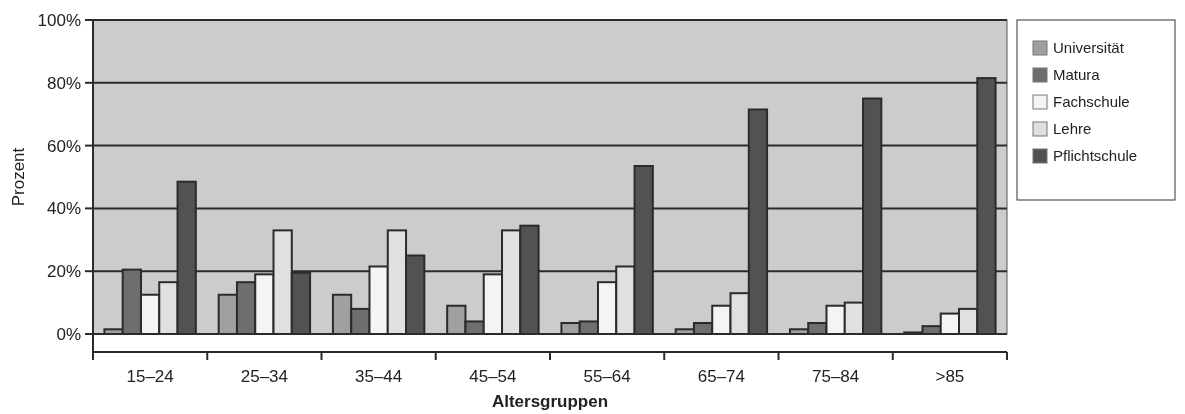  I want to click on y-tick-label: 20%, so click(63, 272).